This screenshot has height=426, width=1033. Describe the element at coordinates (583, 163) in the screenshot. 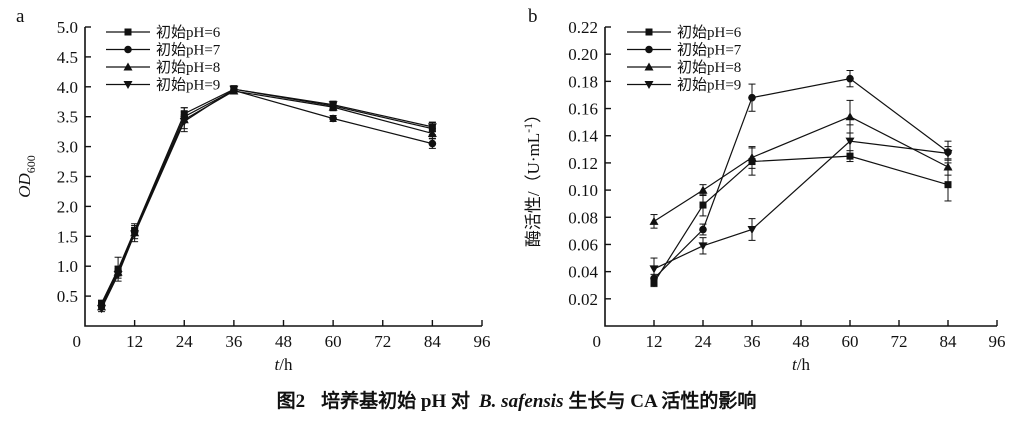

I see `svg-text: 0.12` at that location.